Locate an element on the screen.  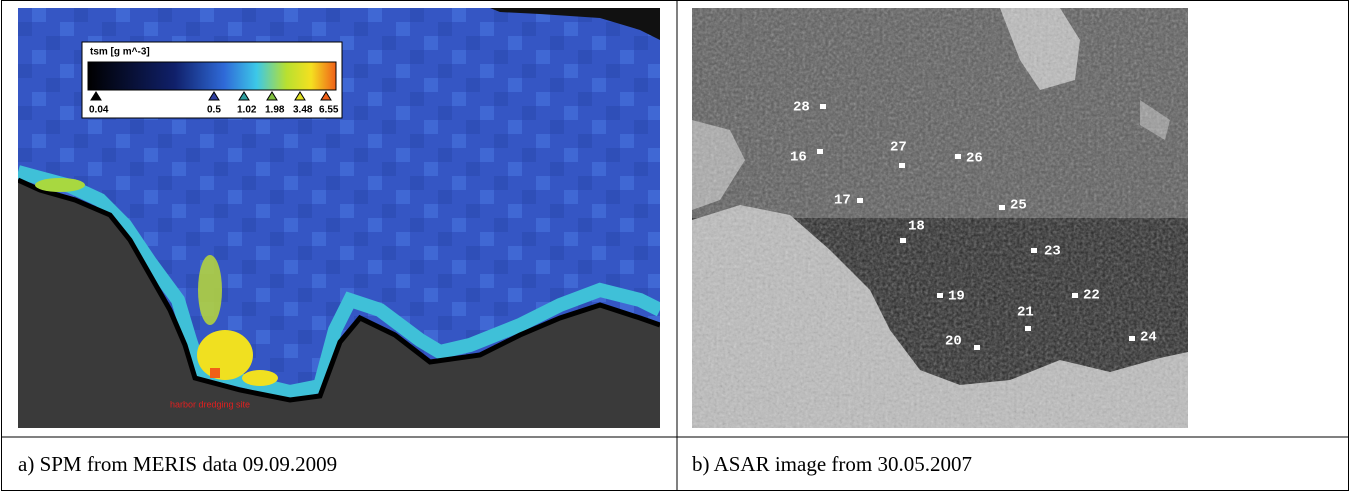
legend-title: tsm [g m^-3] is located at coordinates (120, 52).